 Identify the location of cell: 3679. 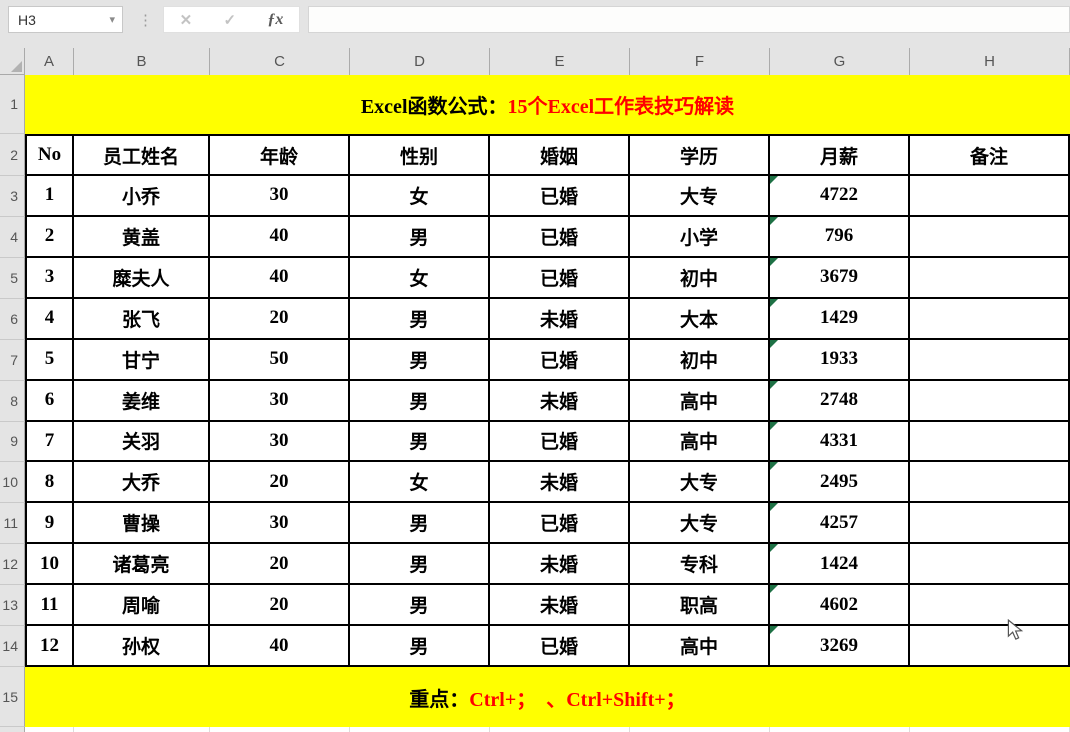
(840, 278).